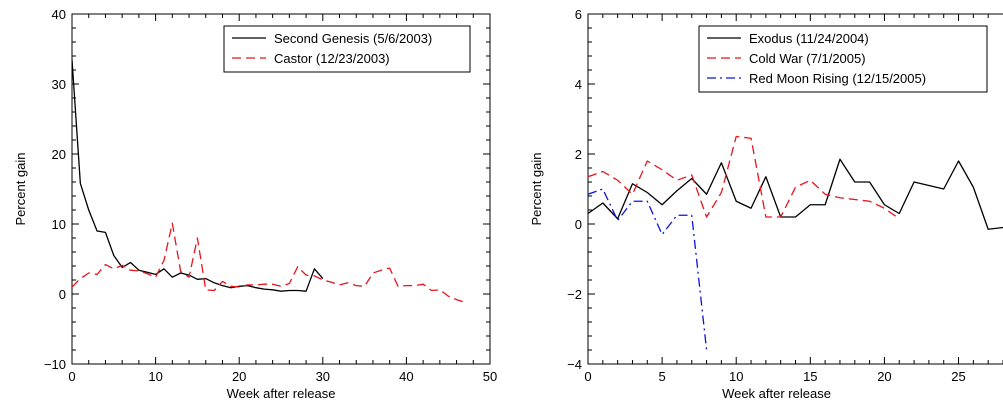 The image size is (1003, 407). I want to click on x-tick-label: 30, so click(323, 376).